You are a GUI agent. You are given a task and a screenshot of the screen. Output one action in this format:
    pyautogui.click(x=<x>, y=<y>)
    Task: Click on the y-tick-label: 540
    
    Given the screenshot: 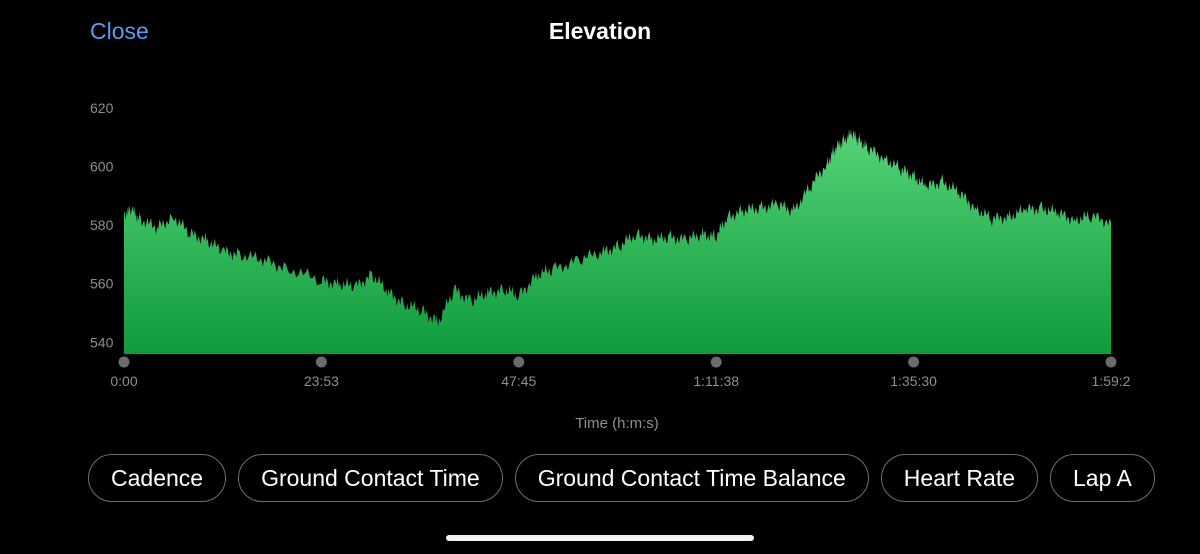 What is the action you would take?
    pyautogui.click(x=102, y=342)
    